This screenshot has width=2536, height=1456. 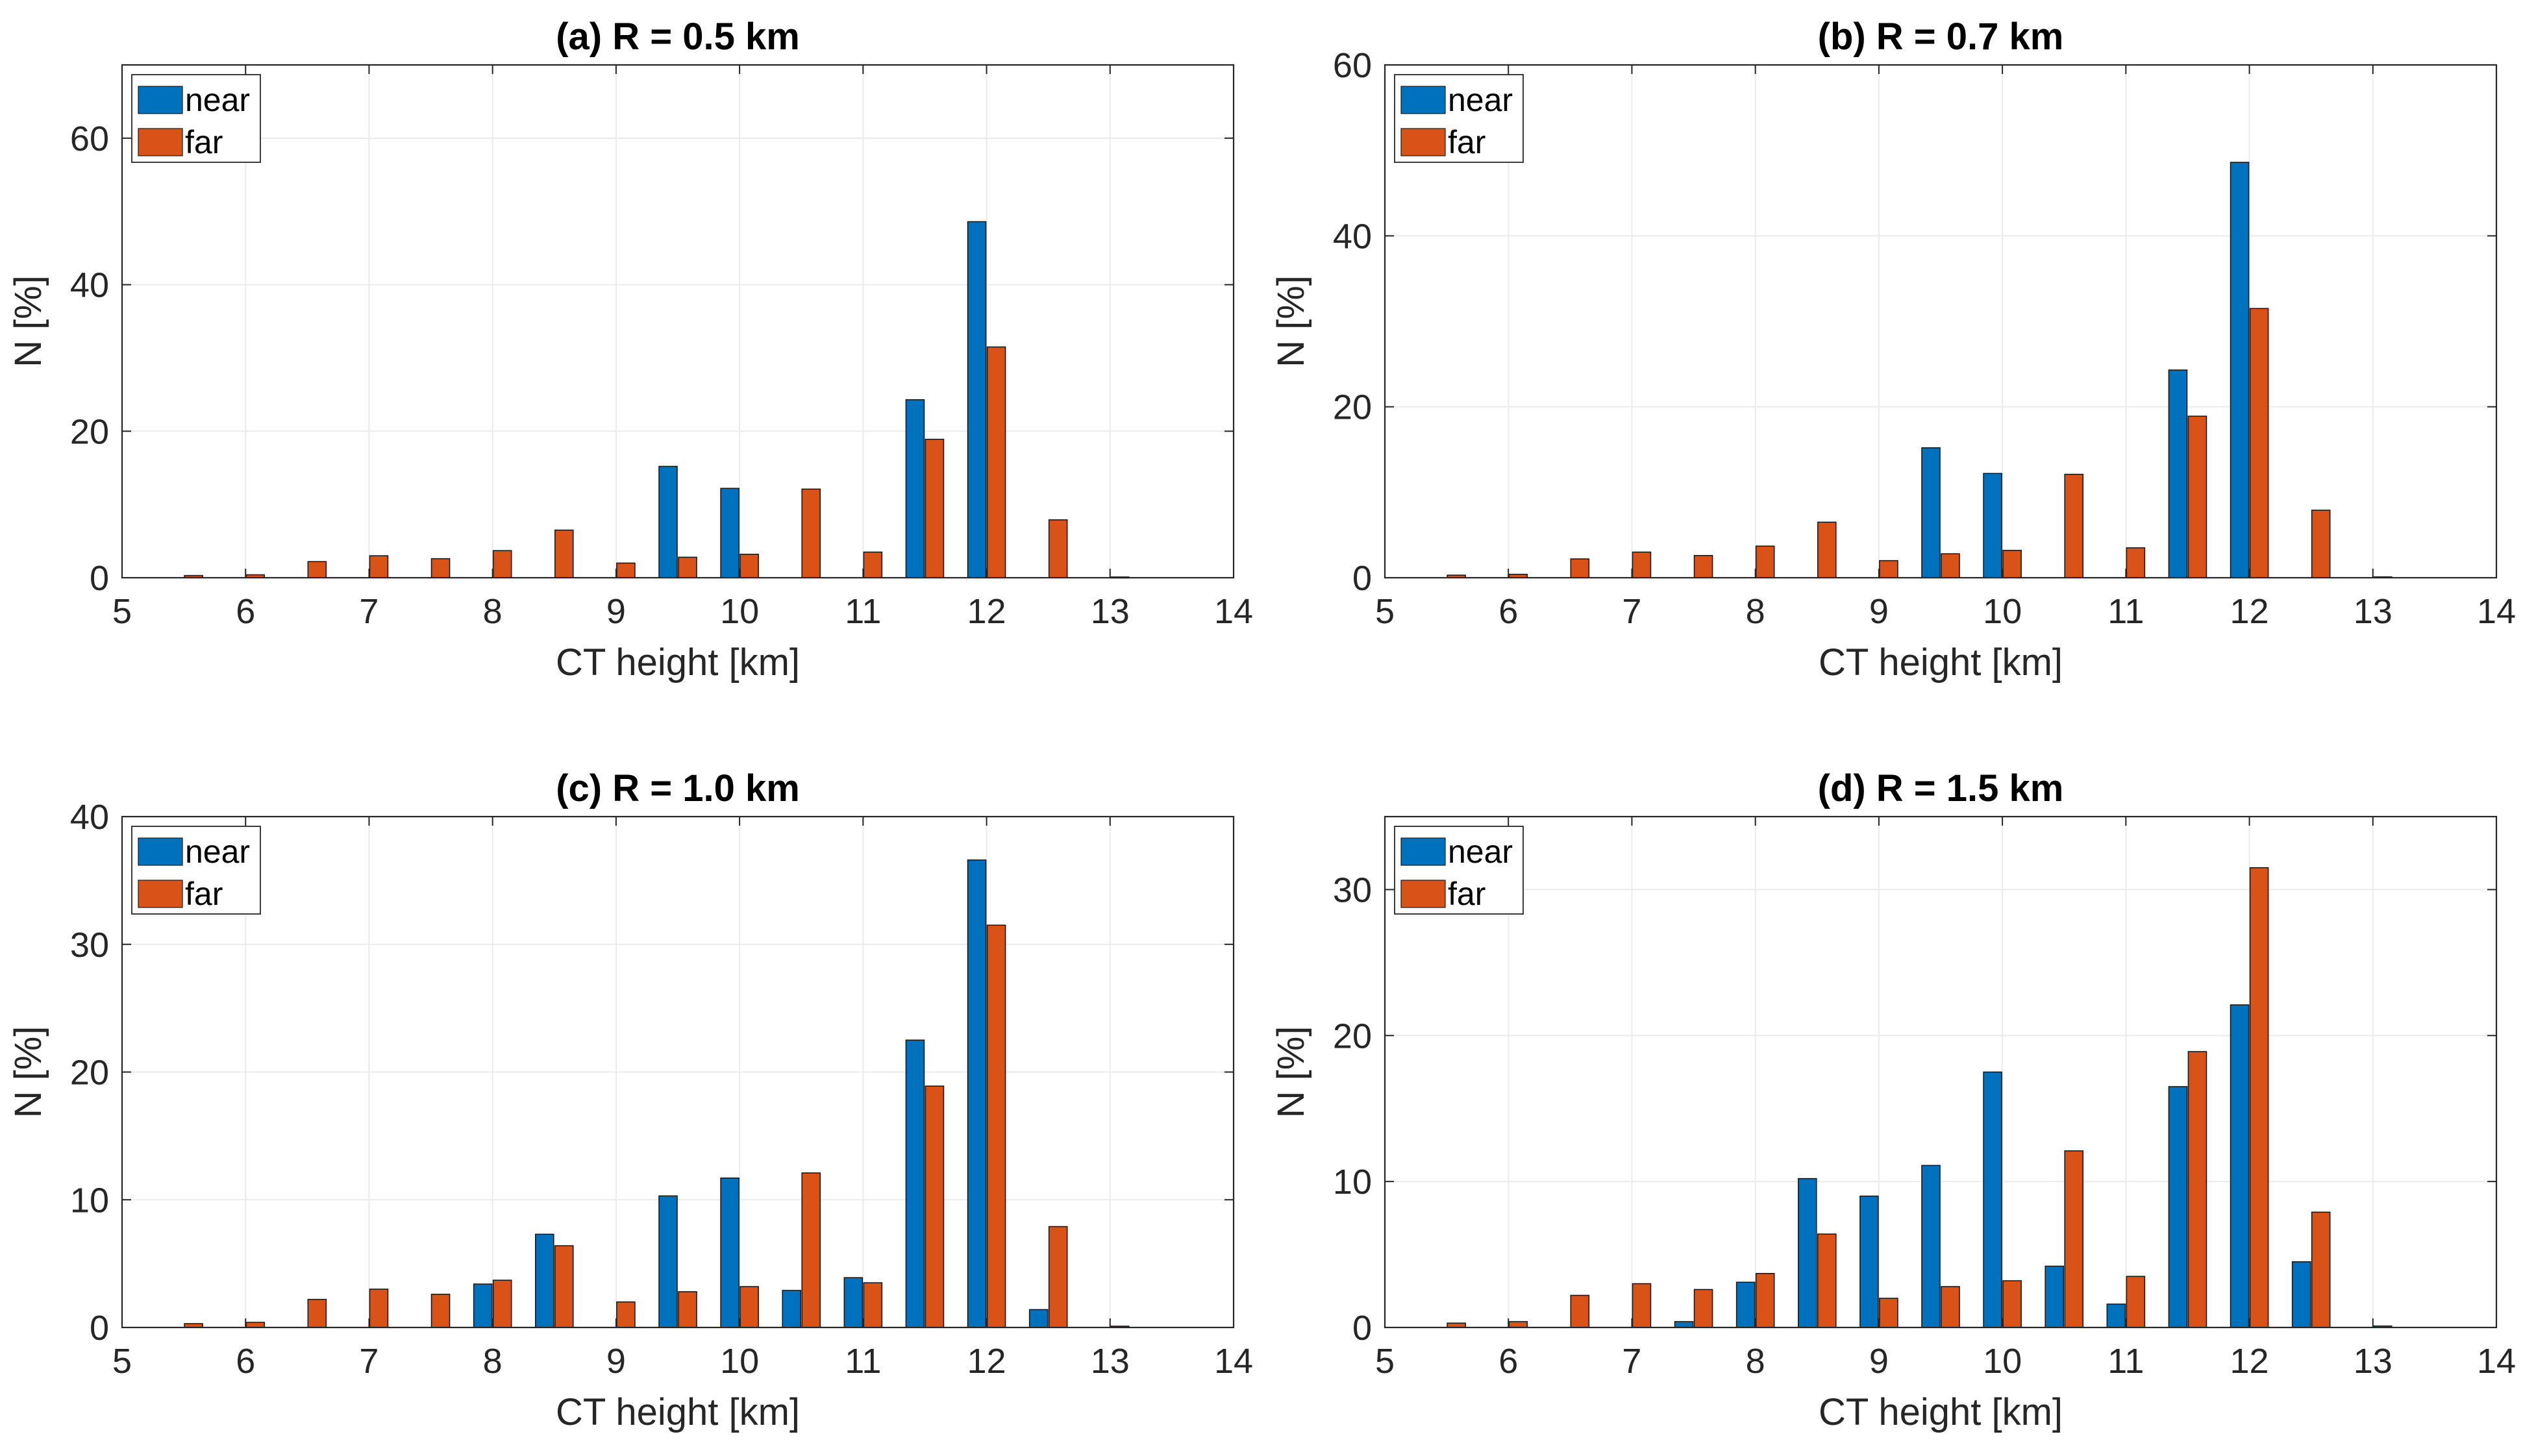 I want to click on legend-label-far: far, so click(x=204, y=894).